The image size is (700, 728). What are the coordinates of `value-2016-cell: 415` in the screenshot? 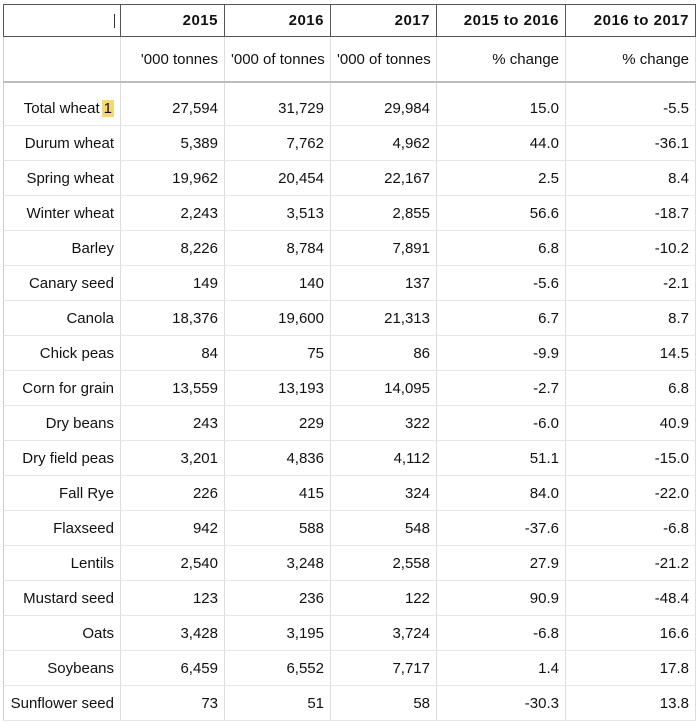 It's located at (277, 493).